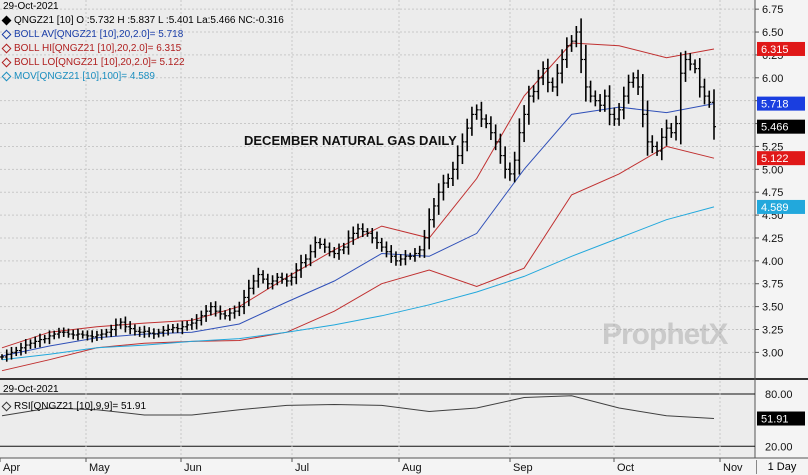 The width and height of the screenshot is (808, 475). I want to click on value-tag-label: 6.315, so click(775, 50).